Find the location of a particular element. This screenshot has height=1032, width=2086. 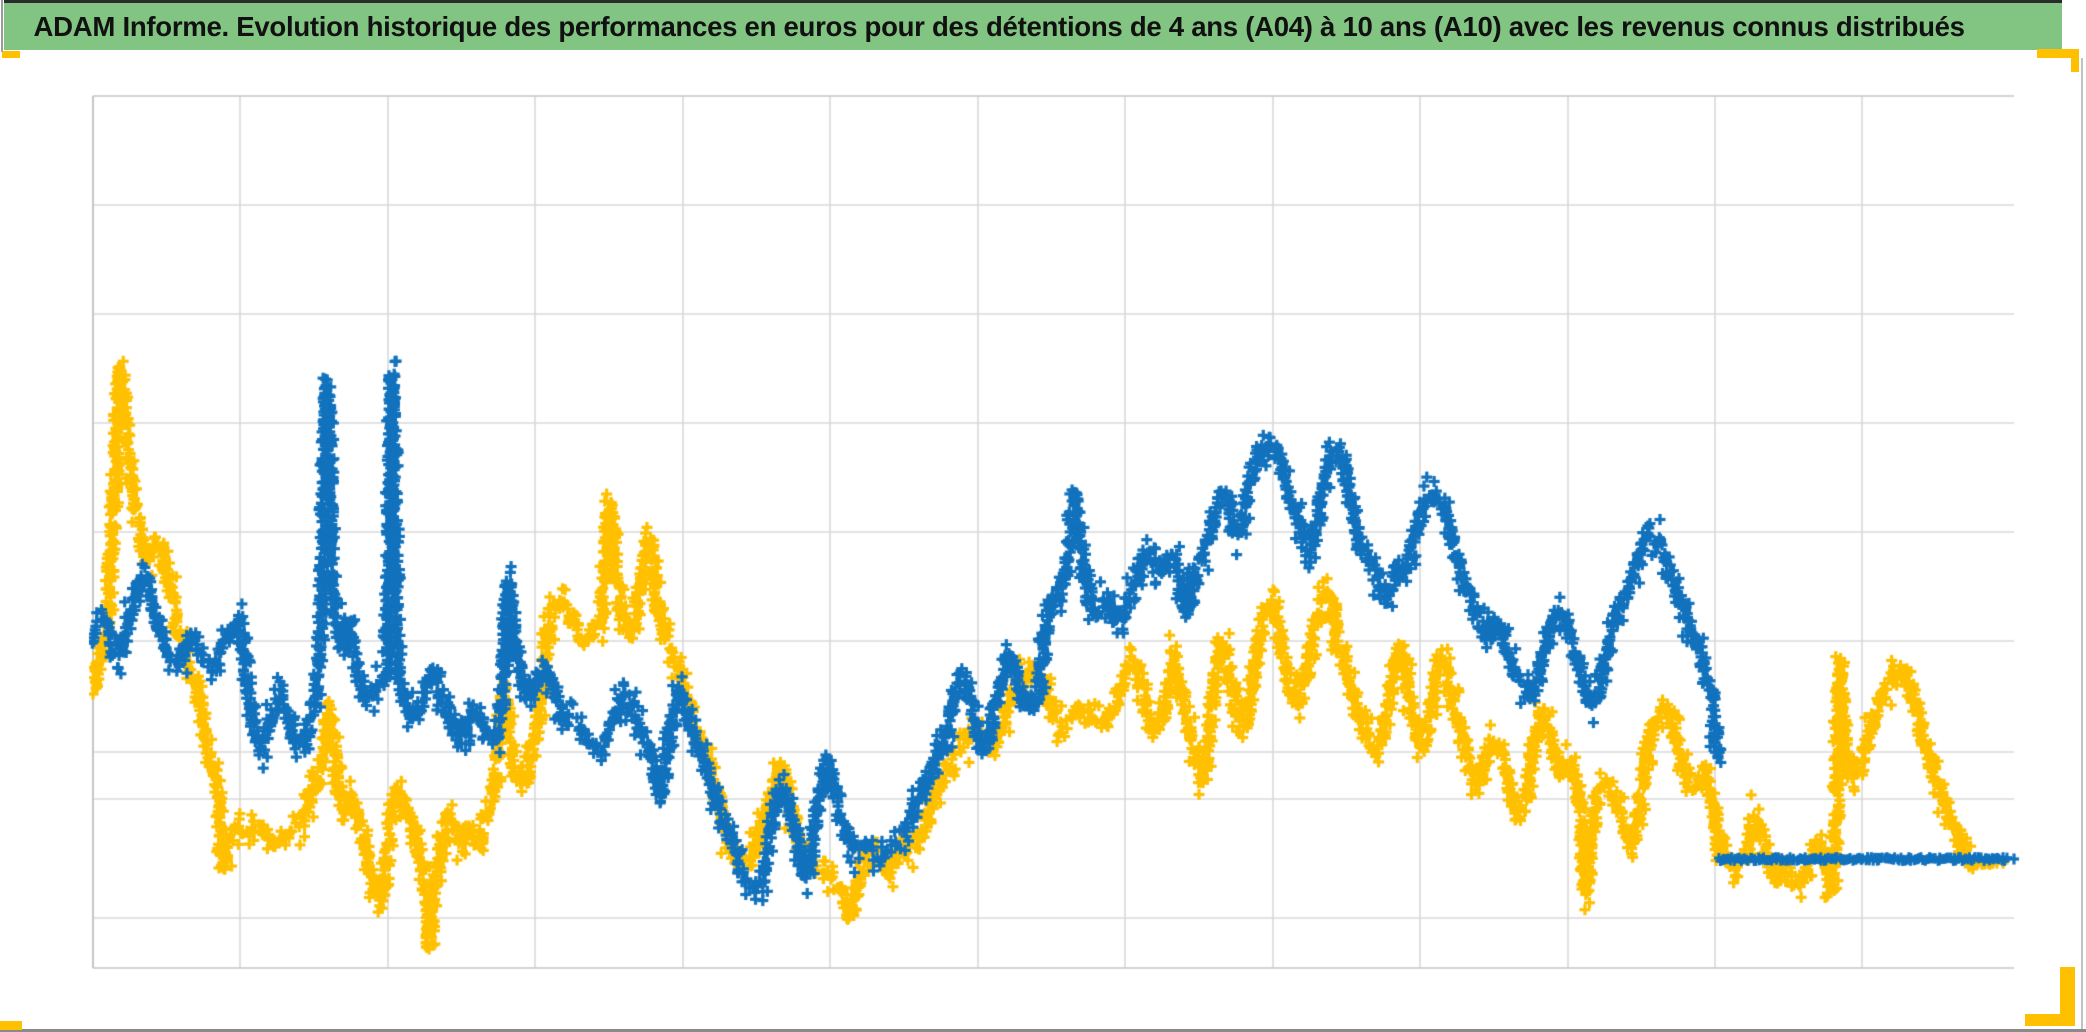

frame-accent-top-left is located at coordinates (11, 54).